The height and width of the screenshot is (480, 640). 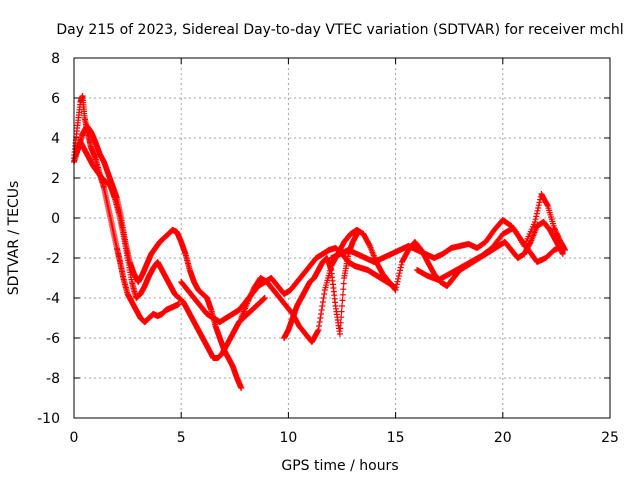 What do you see at coordinates (14, 238) in the screenshot?
I see `y-axis-label: SDTVAR / TECUs` at bounding box center [14, 238].